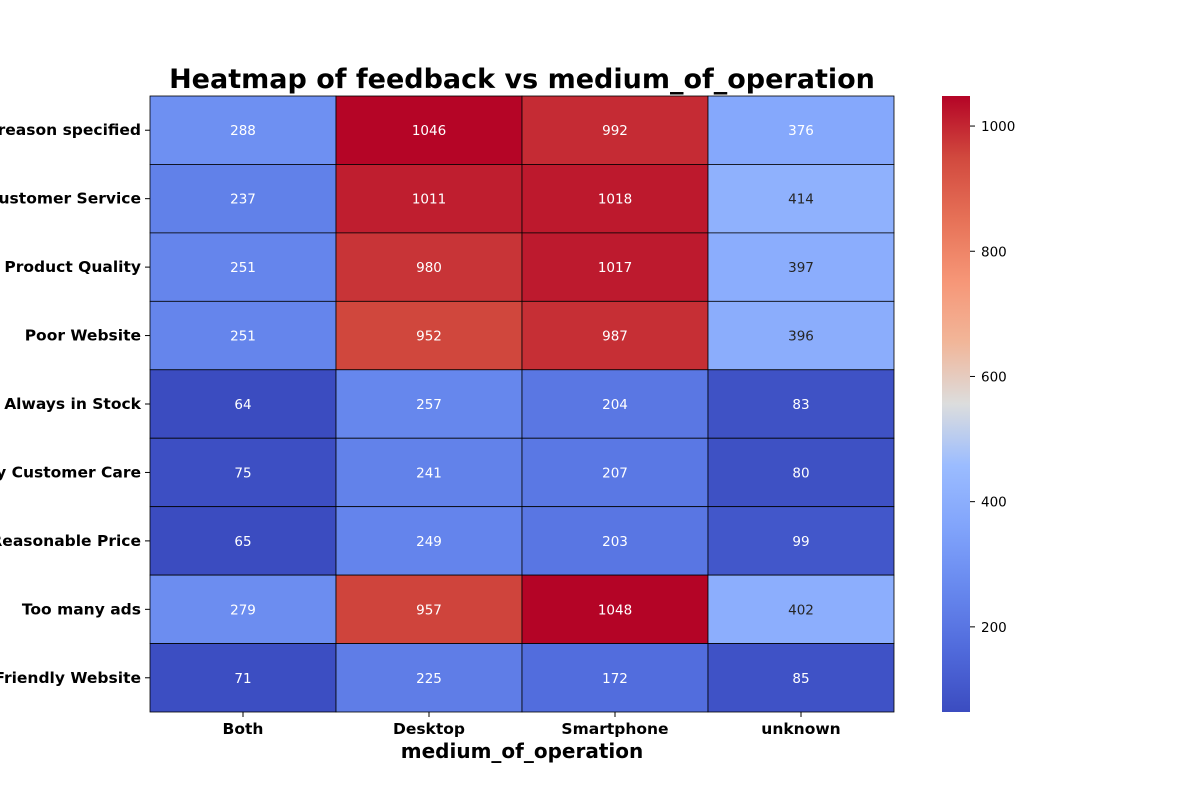 Image resolution: width=1200 pixels, height=800 pixels. I want to click on row-tick-label: Too many ads, so click(81, 609).